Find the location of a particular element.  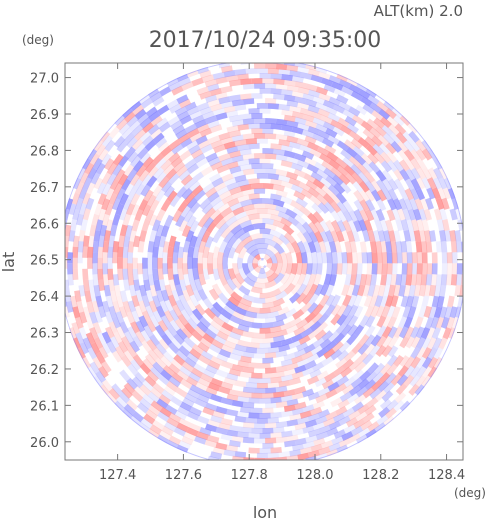

y-tick-label: 26.0 is located at coordinates (44, 443).